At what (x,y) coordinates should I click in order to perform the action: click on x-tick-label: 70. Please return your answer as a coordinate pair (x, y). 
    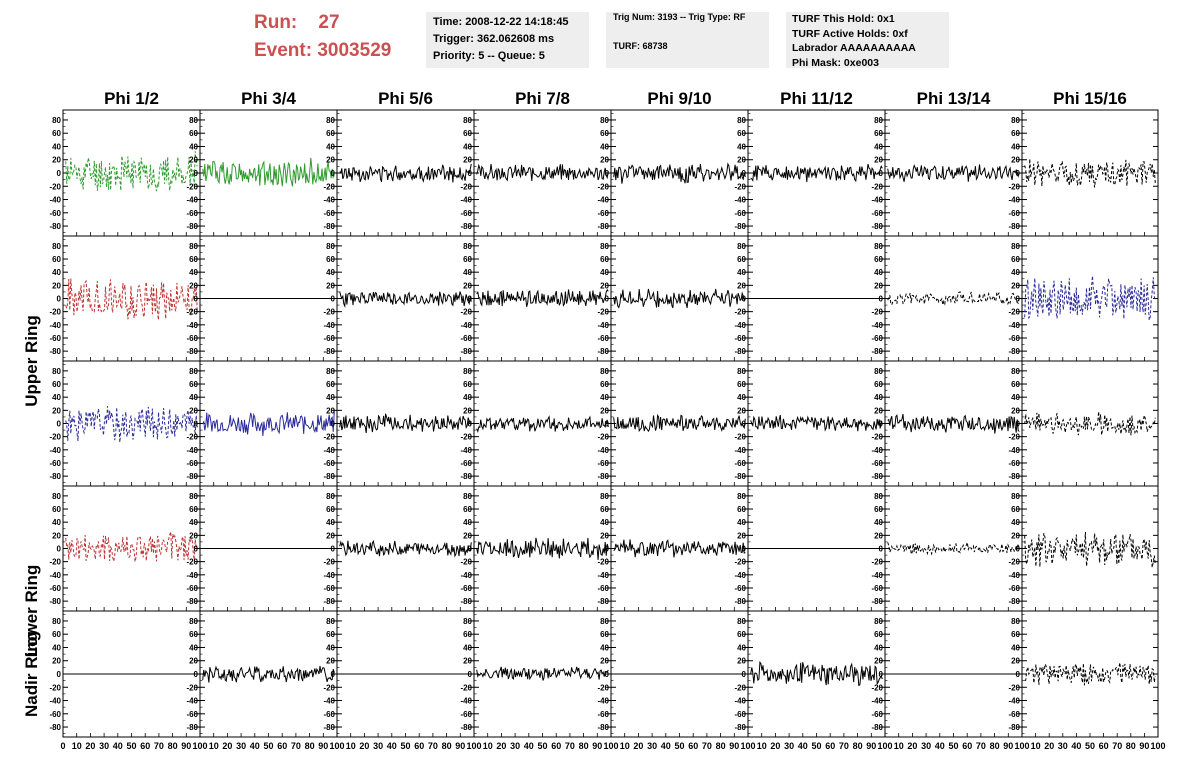
    Looking at the image, I should click on (844, 746).